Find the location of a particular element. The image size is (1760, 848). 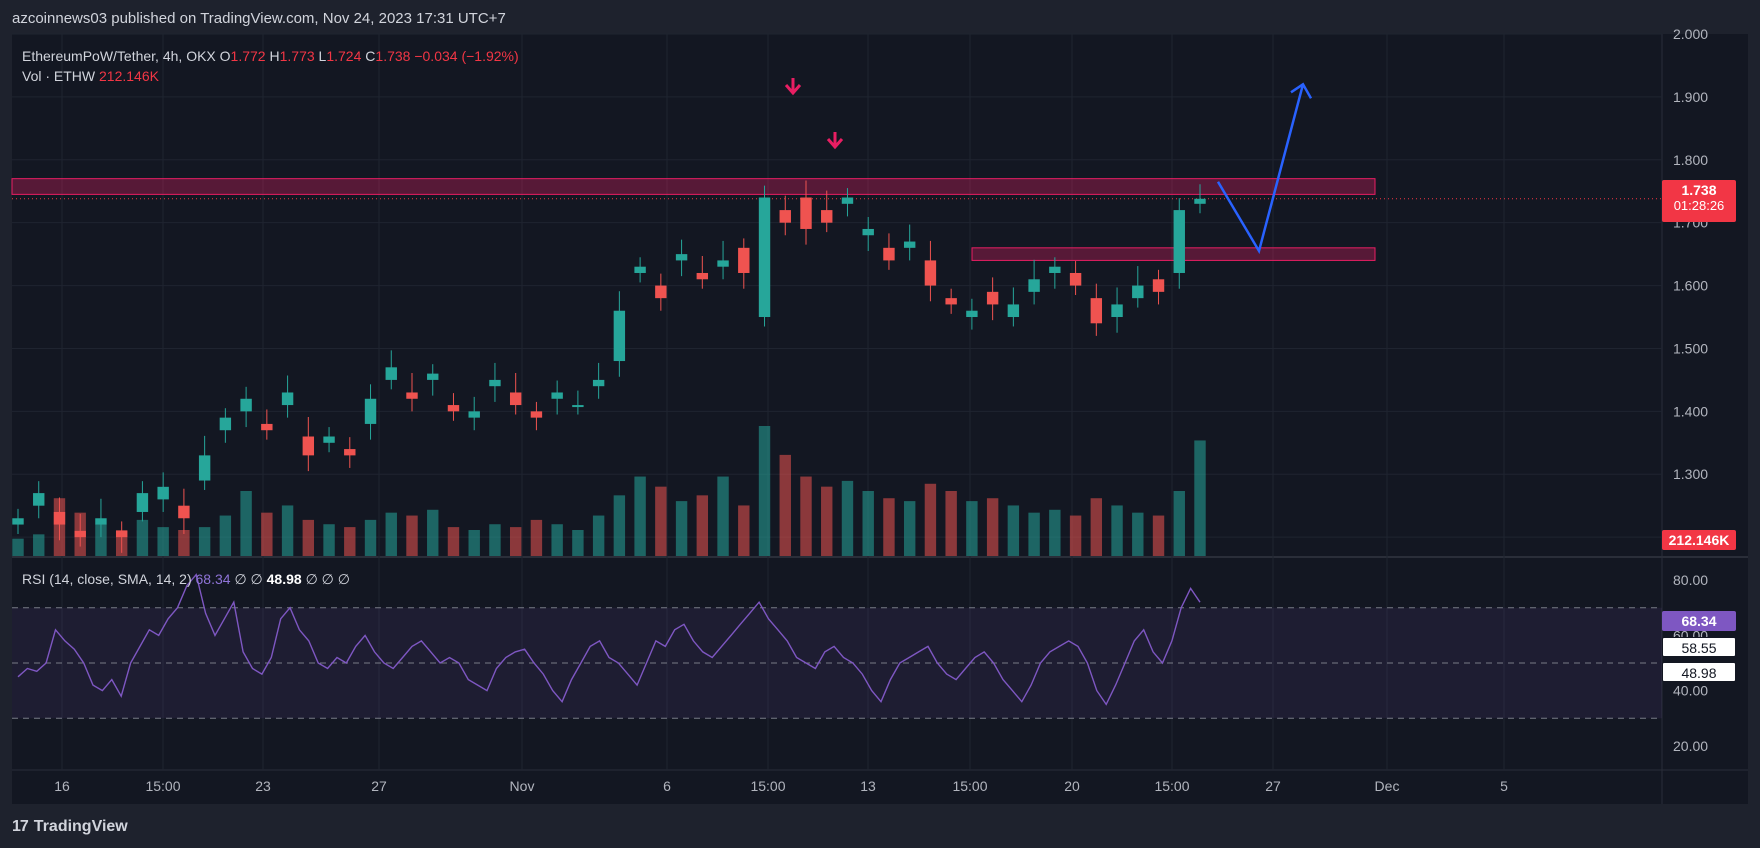

countdown-value: 01:28:26 is located at coordinates (1699, 205).